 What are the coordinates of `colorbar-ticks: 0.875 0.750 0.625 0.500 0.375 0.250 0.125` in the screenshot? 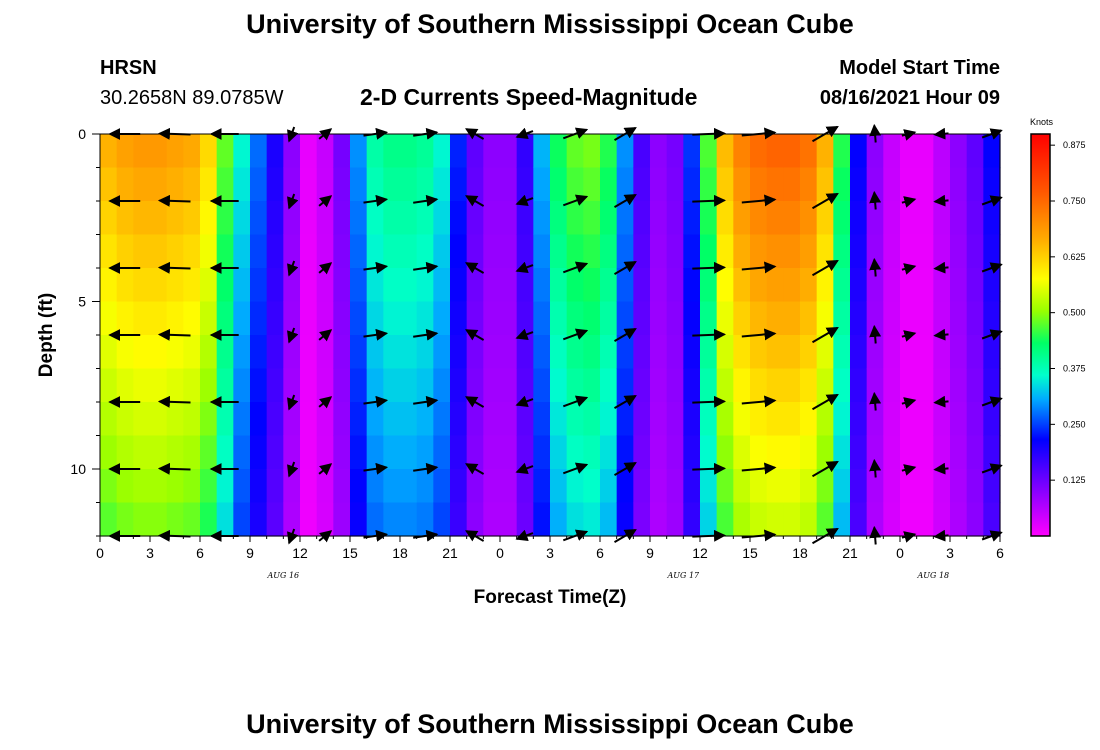 It's located at (1068, 312).